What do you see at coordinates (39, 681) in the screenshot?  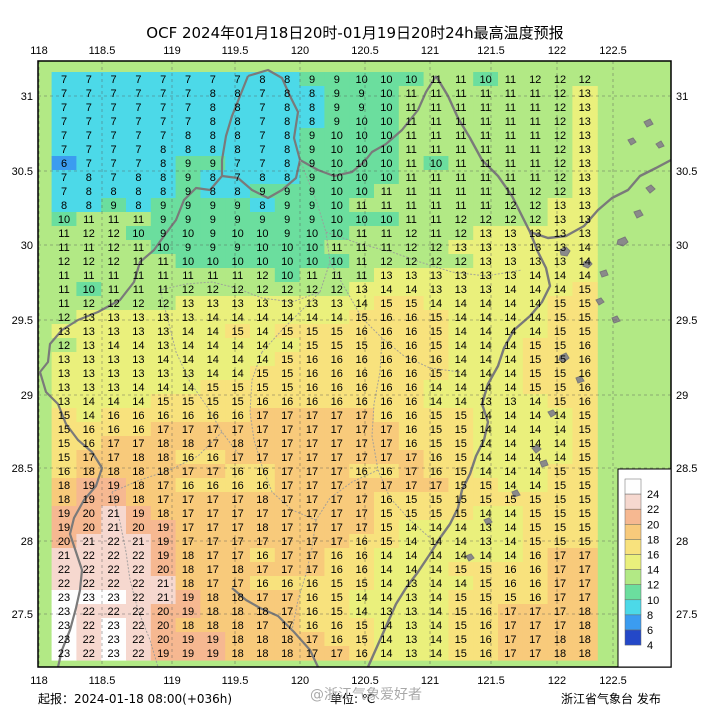 I see `lon-tick-bottom: 118` at bounding box center [39, 681].